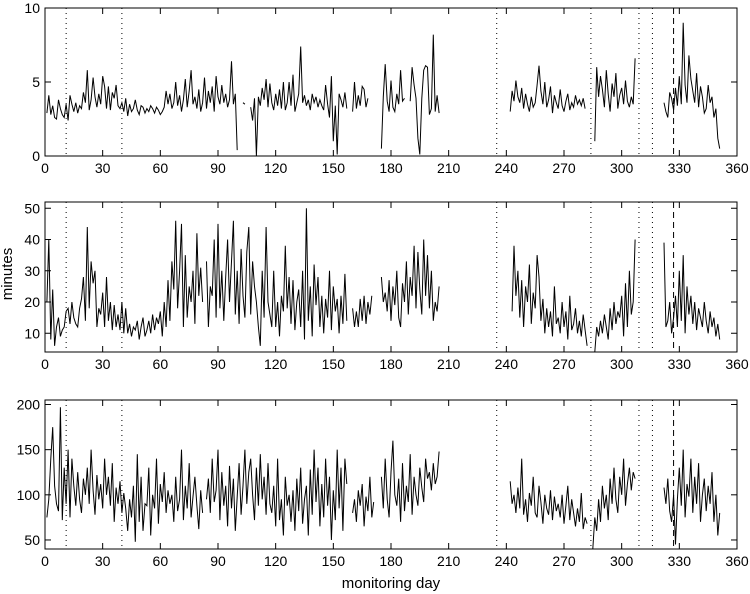  What do you see at coordinates (391, 583) in the screenshot?
I see `x-axis-label-bottom: monitoring day` at bounding box center [391, 583].